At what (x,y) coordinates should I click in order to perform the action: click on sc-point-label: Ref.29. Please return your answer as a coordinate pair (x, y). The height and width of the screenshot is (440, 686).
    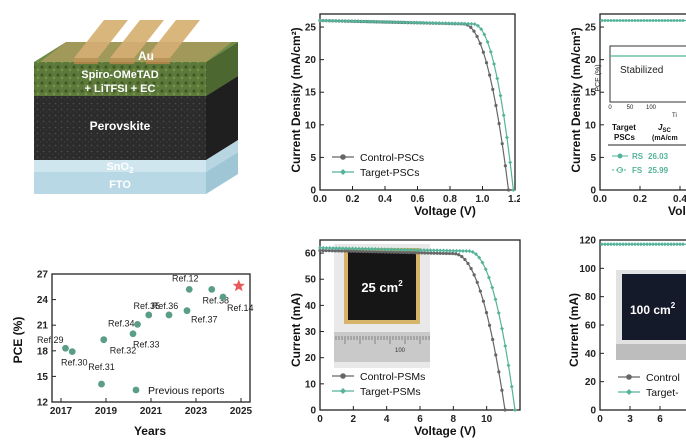
    Looking at the image, I should click on (50, 340).